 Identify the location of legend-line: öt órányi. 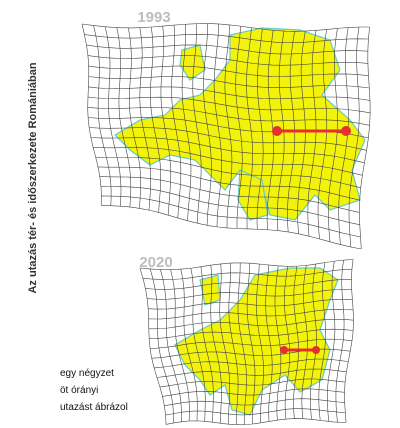
(79, 390).